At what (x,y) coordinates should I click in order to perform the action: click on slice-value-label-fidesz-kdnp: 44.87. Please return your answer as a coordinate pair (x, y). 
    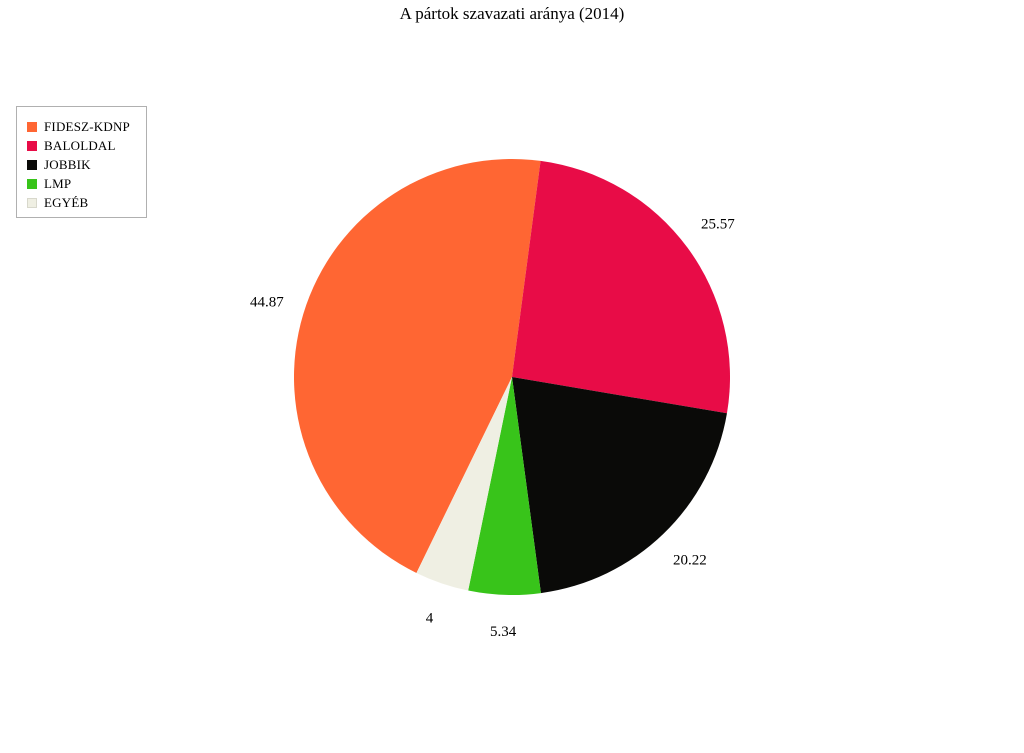
    Looking at the image, I should click on (267, 303).